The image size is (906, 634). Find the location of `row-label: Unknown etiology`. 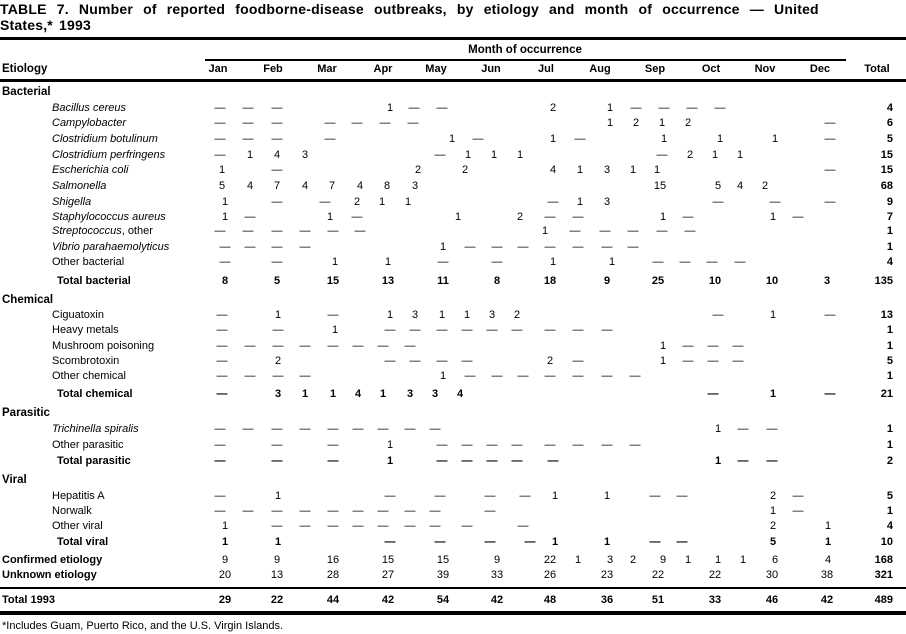

row-label: Unknown etiology is located at coordinates (49, 575).